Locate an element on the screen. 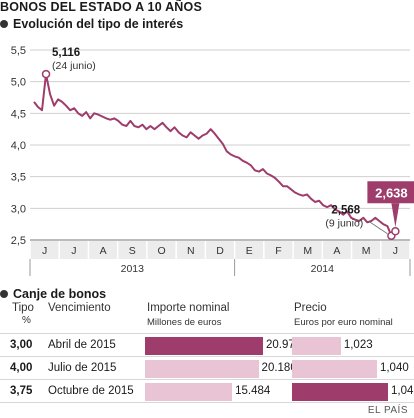 The width and height of the screenshot is (414, 418). x-tick-label: D is located at coordinates (220, 251).